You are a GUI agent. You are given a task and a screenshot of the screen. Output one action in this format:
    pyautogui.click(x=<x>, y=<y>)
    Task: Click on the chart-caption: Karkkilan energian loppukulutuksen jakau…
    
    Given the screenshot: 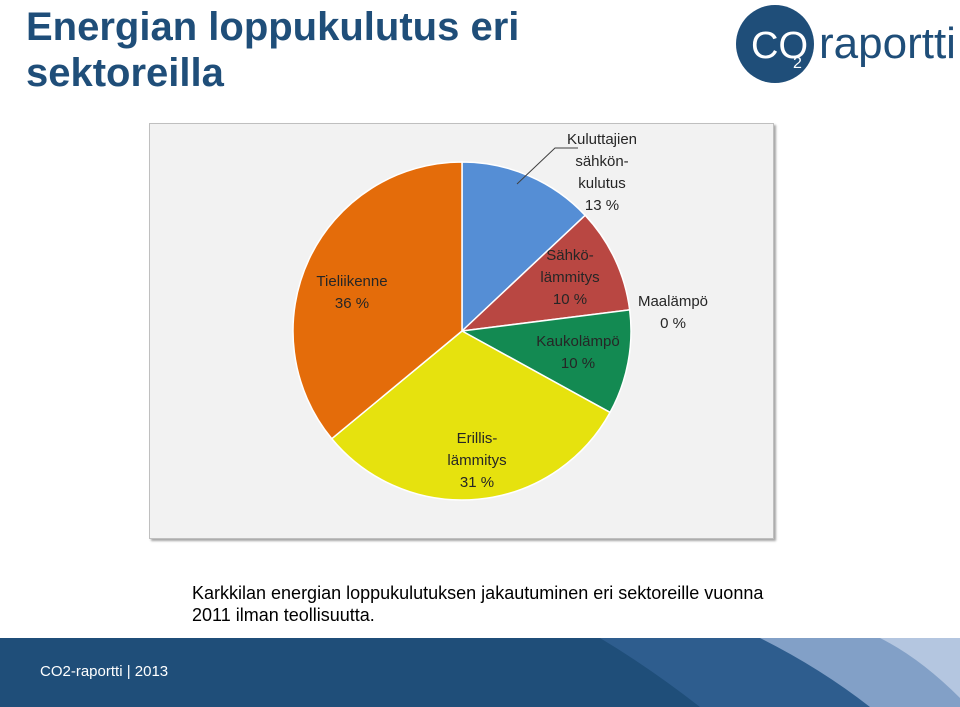 What is the action you would take?
    pyautogui.click(x=478, y=604)
    